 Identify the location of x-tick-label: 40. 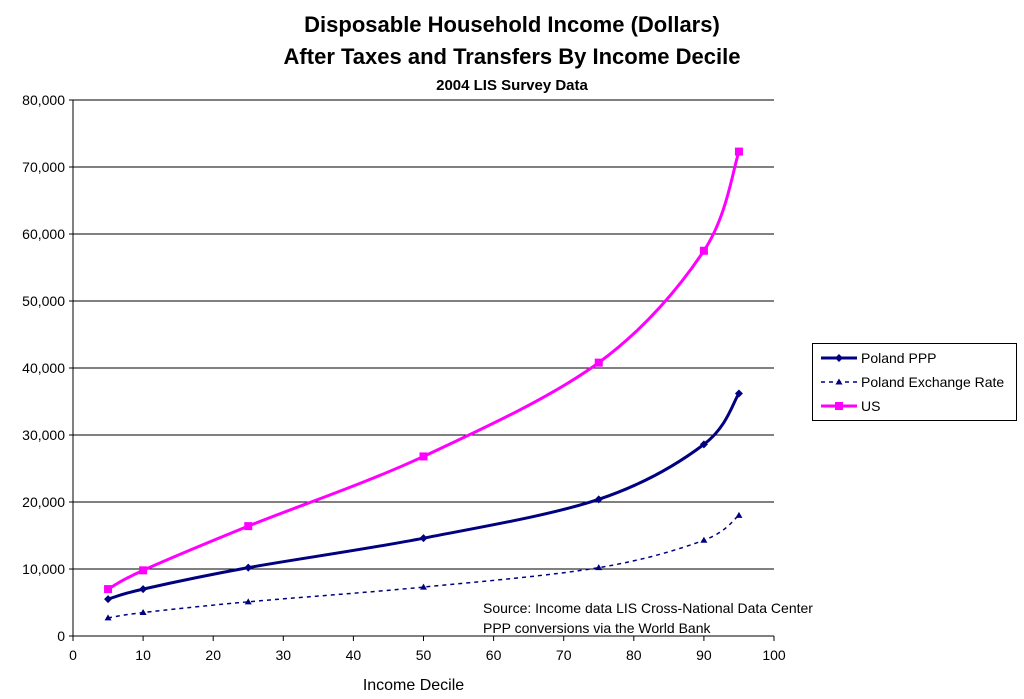
(354, 655).